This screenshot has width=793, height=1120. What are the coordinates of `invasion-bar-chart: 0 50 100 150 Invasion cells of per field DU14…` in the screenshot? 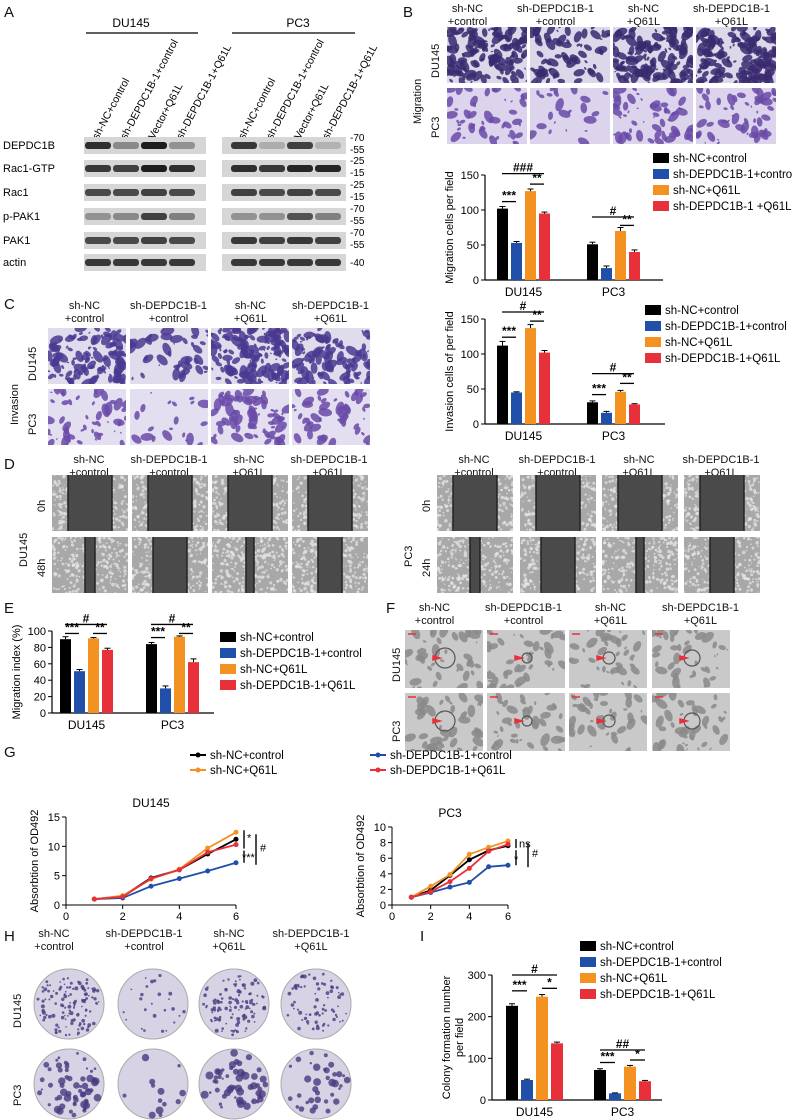 It's located at (615, 371).